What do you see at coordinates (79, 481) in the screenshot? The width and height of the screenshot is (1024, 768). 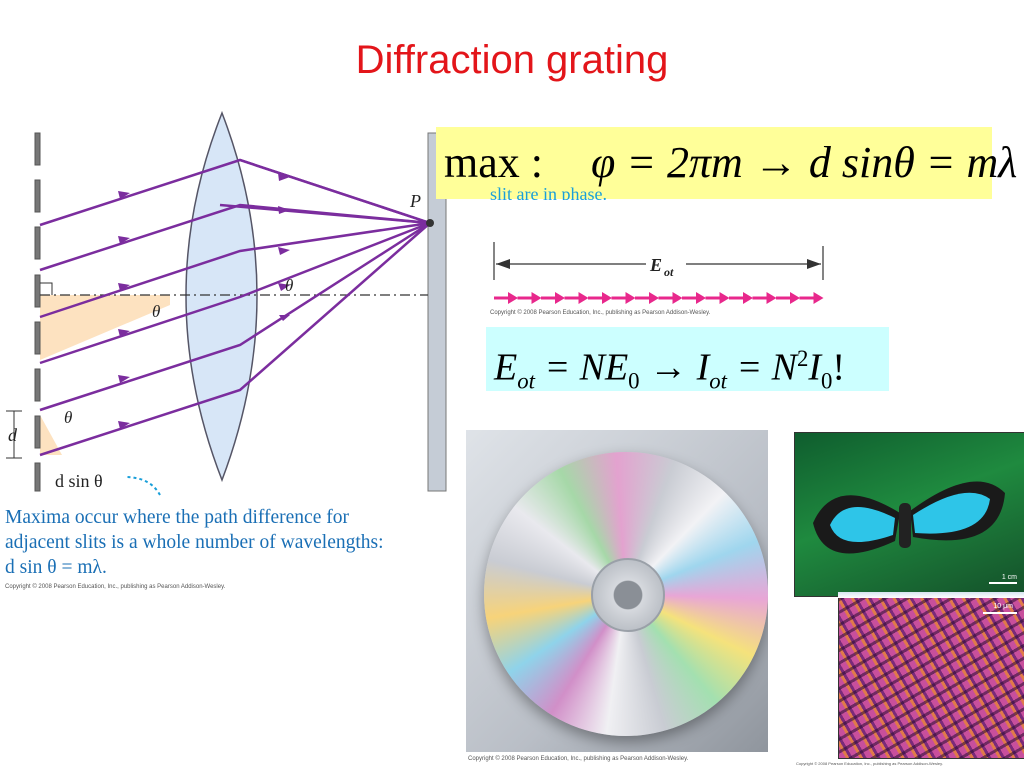 I see `label-d-sin-theta: d sin θ` at bounding box center [79, 481].